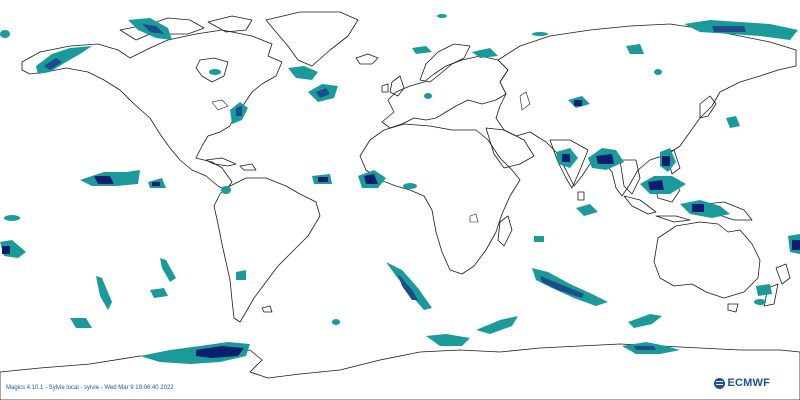 This screenshot has height=400, width=800. What do you see at coordinates (748, 383) in the screenshot?
I see `ecmwf-logo-text: ECMWF` at bounding box center [748, 383].